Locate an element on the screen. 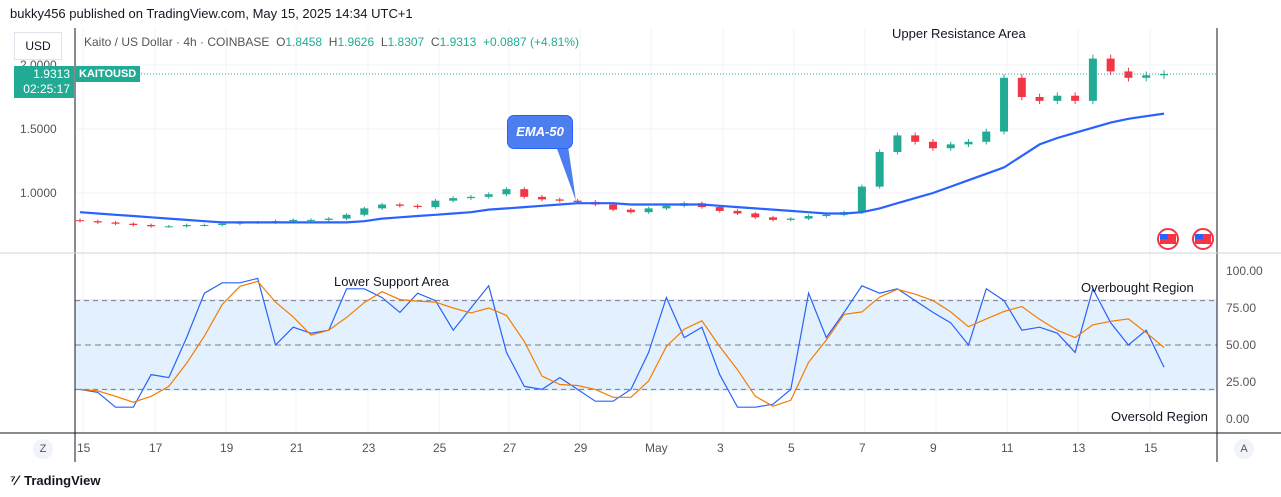  lower-support-label: Lower Support Area is located at coordinates (391, 281).